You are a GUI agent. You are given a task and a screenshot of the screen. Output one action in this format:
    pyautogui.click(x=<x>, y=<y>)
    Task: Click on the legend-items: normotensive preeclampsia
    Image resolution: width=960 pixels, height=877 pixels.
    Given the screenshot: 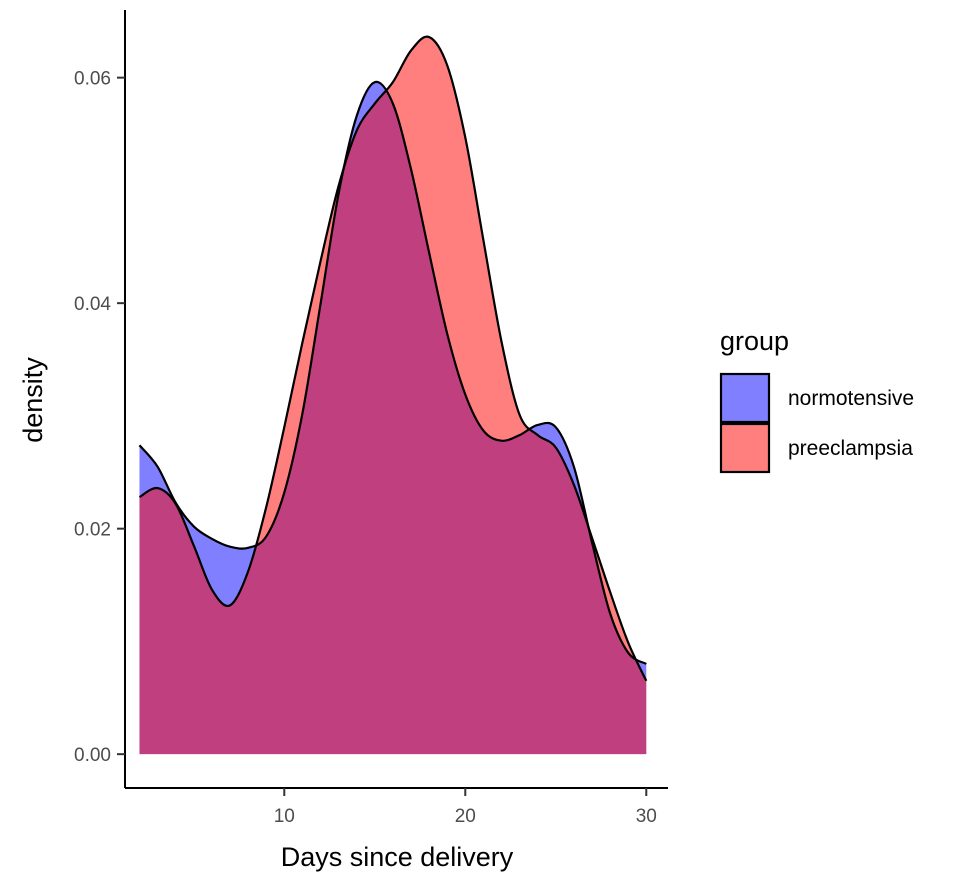 What is the action you would take?
    pyautogui.click(x=816, y=423)
    